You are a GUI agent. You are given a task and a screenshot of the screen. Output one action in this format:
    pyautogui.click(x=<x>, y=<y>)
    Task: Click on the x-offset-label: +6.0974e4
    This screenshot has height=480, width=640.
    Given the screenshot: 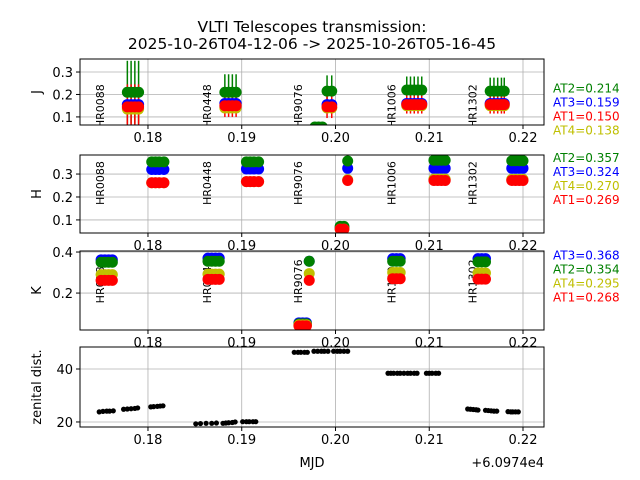 What is the action you would take?
    pyautogui.click(x=507, y=463)
    